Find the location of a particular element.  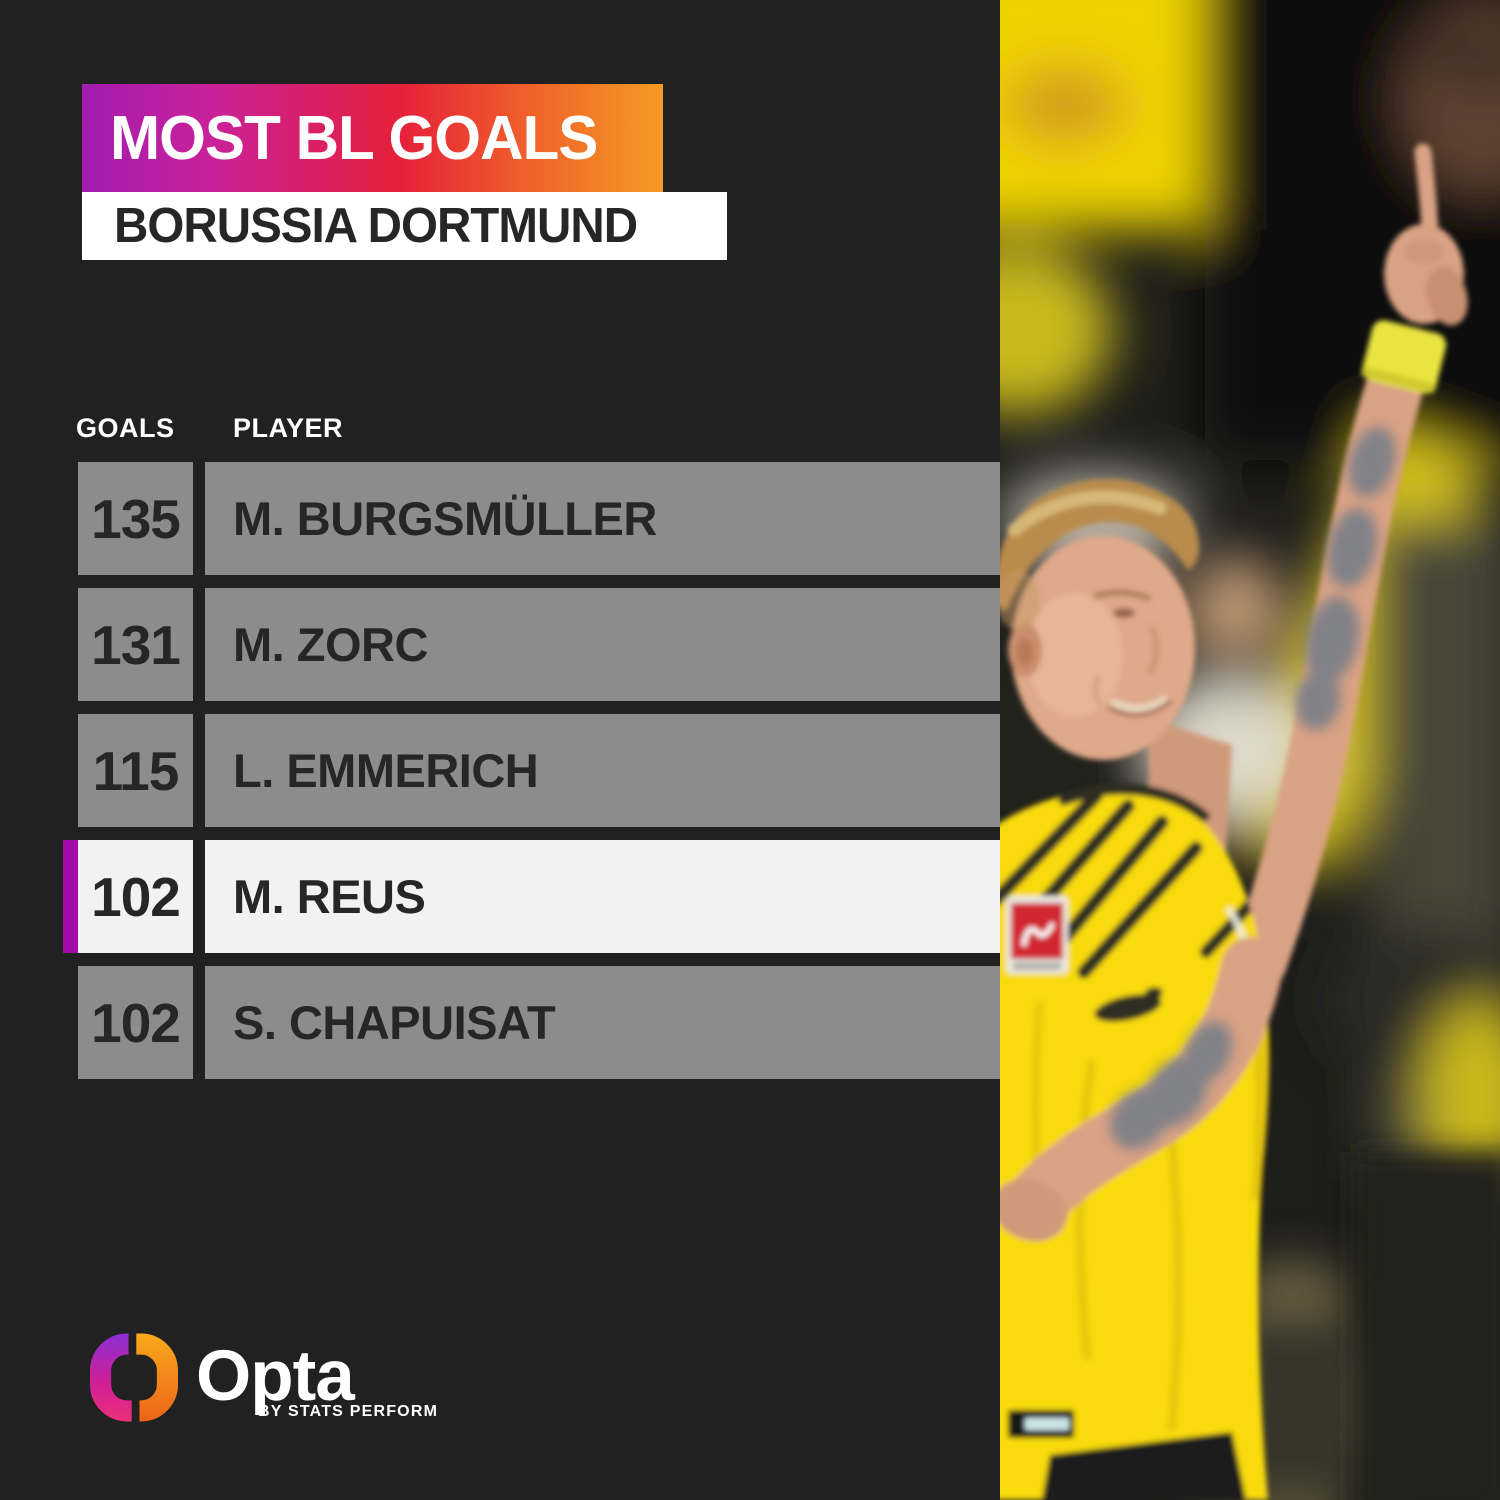

nose is located at coordinates (1153, 650).